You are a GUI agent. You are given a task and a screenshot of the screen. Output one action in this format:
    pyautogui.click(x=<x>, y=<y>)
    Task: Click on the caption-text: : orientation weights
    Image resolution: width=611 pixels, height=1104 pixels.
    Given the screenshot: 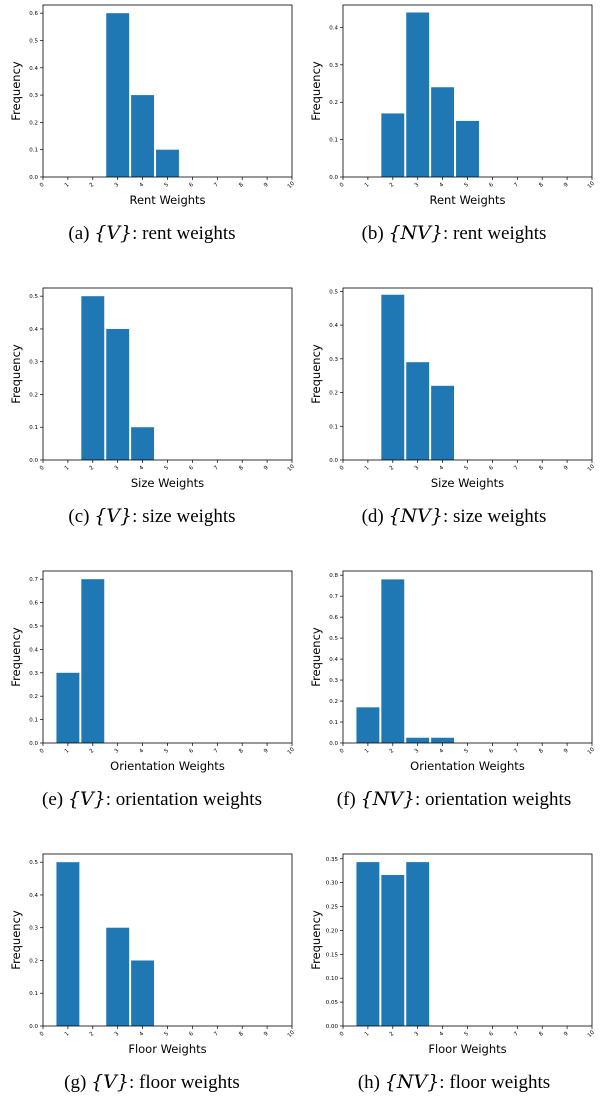 What is the action you would take?
    pyautogui.click(x=183, y=799)
    